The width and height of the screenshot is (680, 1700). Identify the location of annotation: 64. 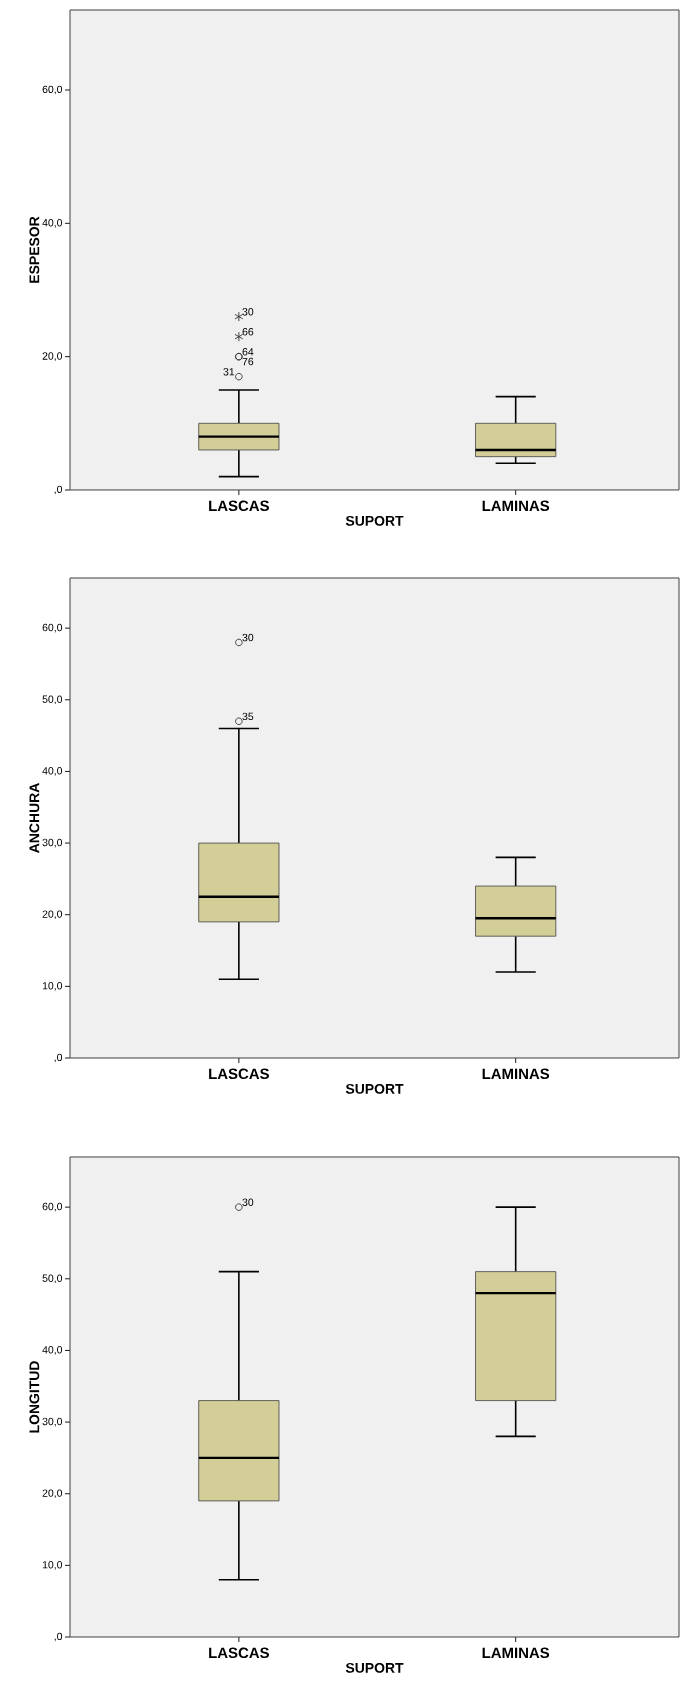
(248, 352).